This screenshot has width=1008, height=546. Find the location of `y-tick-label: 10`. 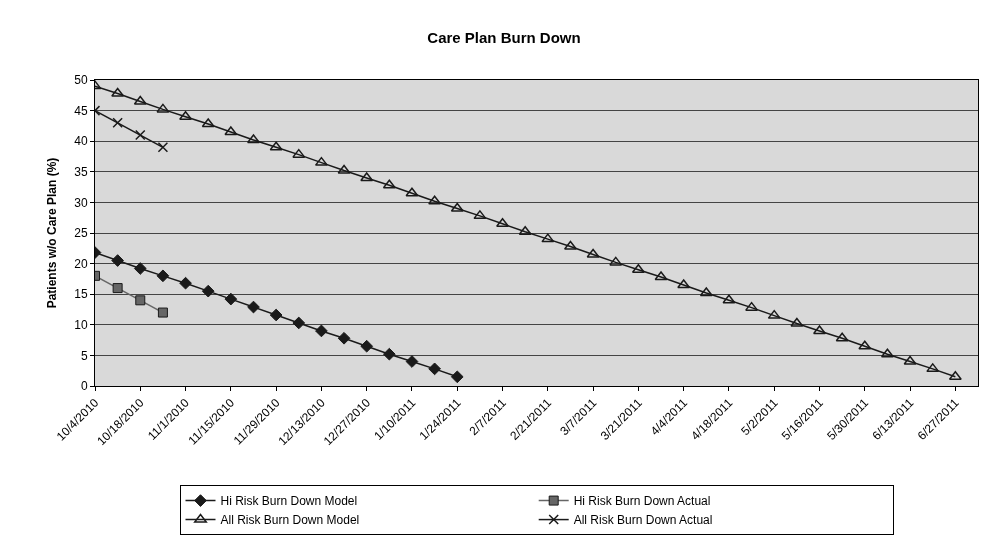

y-tick-label: 10 is located at coordinates (81, 325).